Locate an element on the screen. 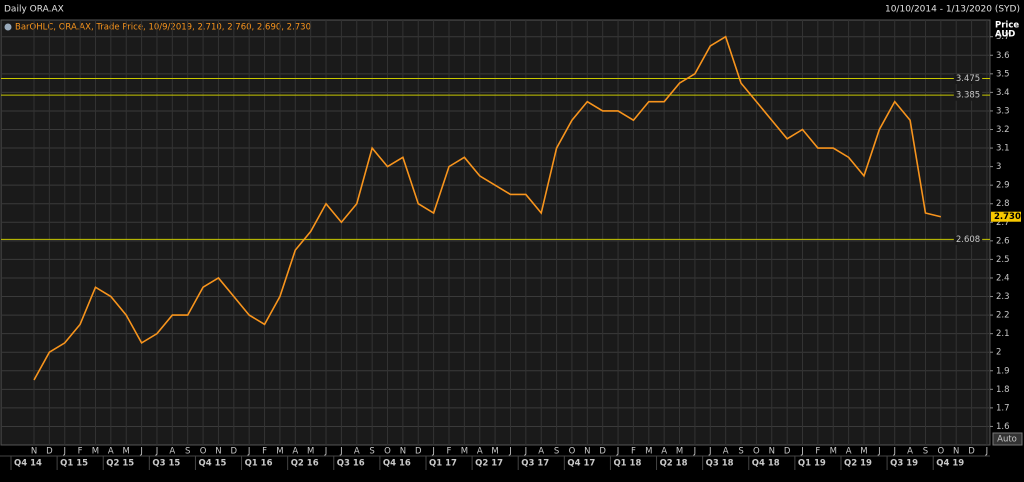 The width and height of the screenshot is (1024, 482). auto-button is located at coordinates (1007, 439).